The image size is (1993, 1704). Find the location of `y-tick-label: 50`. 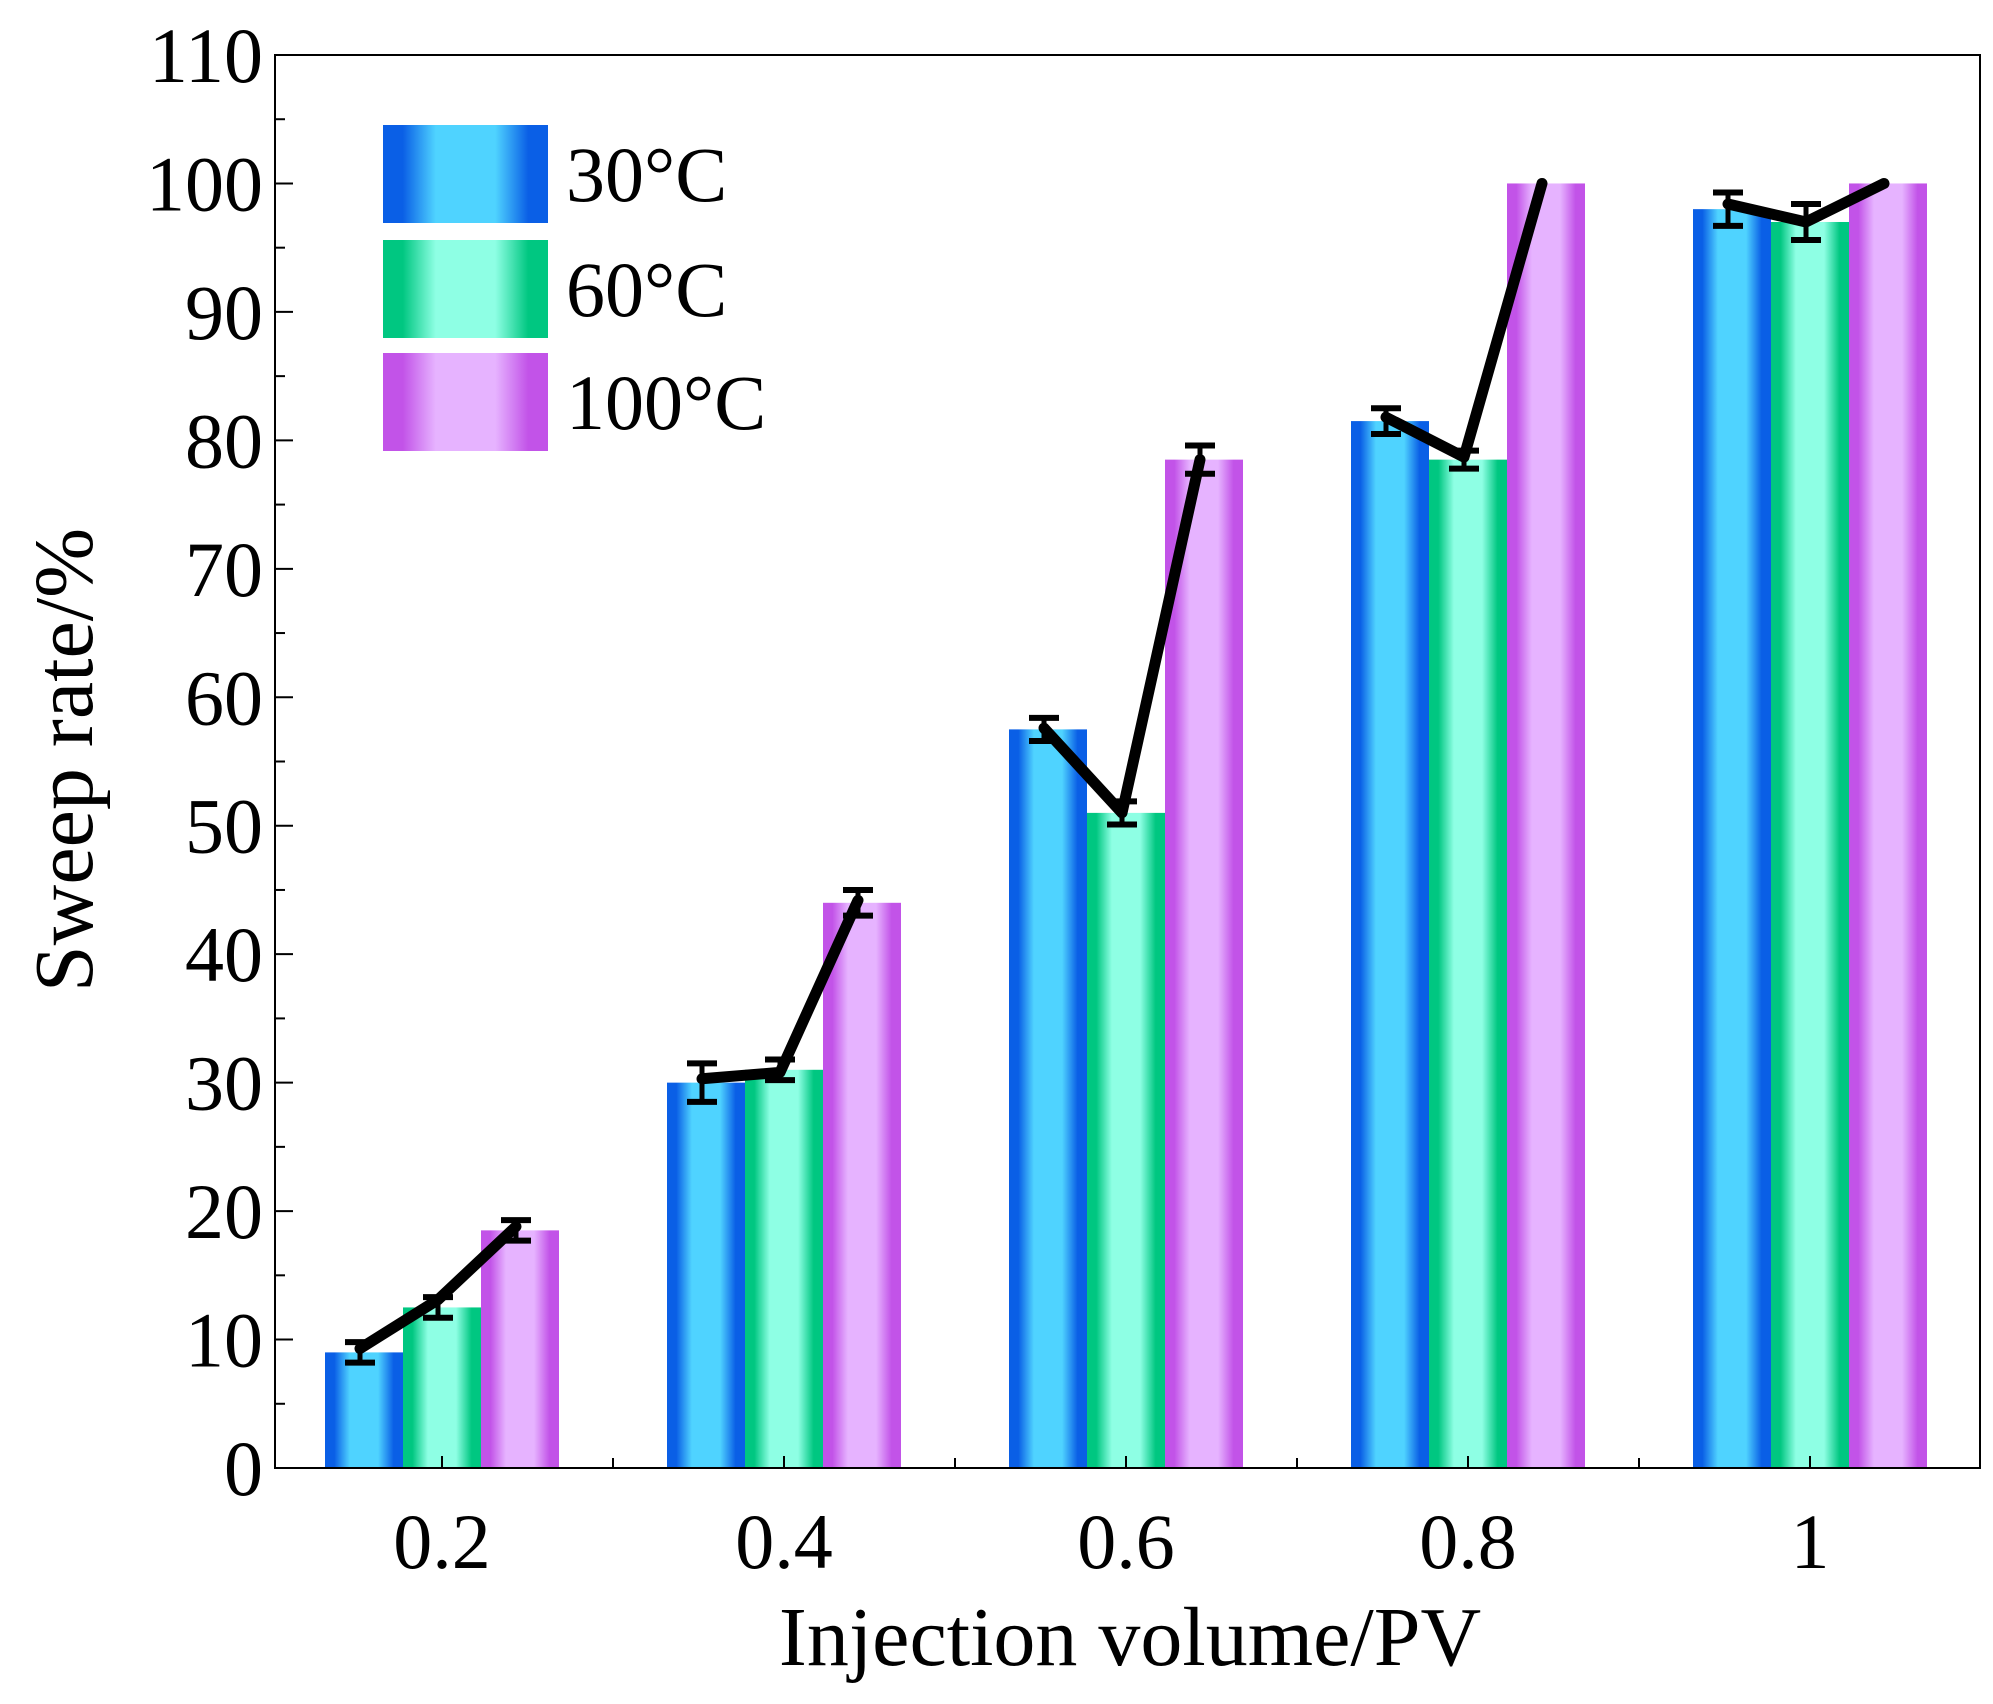

y-tick-label: 50 is located at coordinates (224, 826).